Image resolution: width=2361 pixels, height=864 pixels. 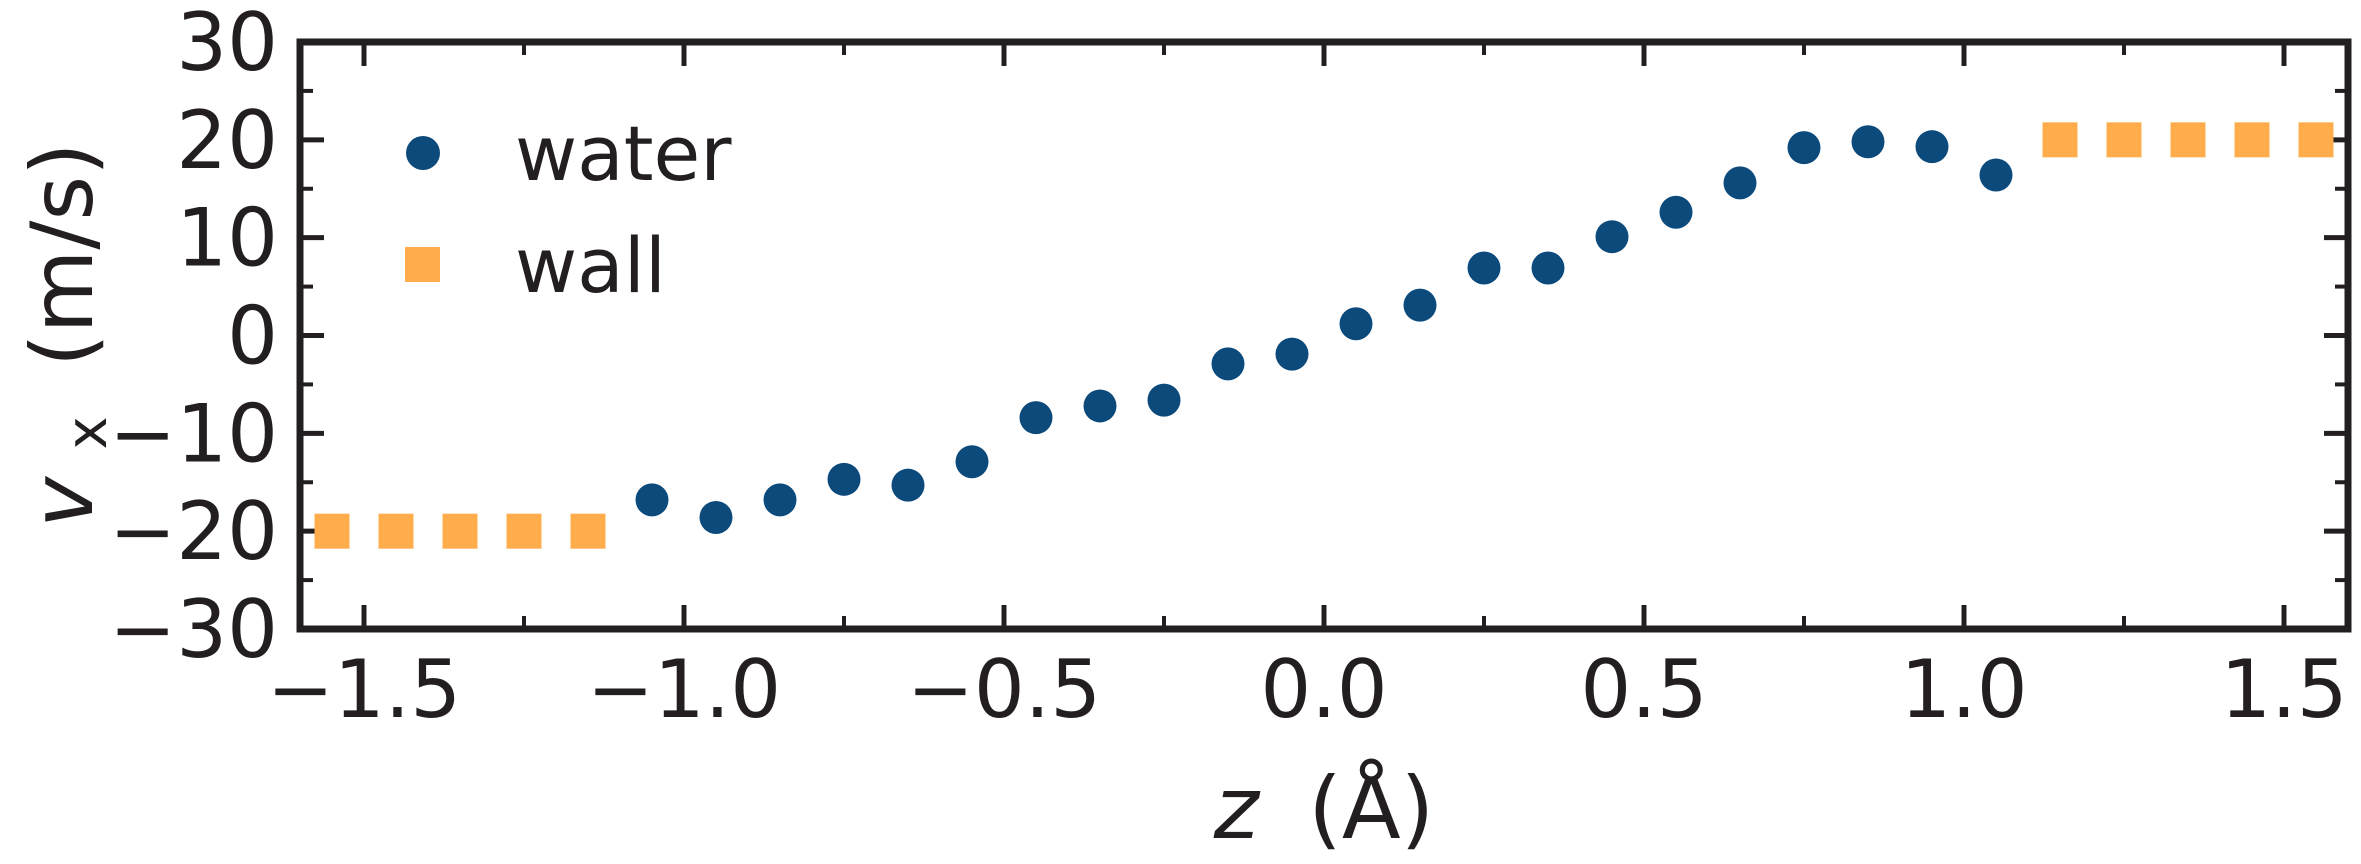 I want to click on legend-label-water: water, so click(x=623, y=153).